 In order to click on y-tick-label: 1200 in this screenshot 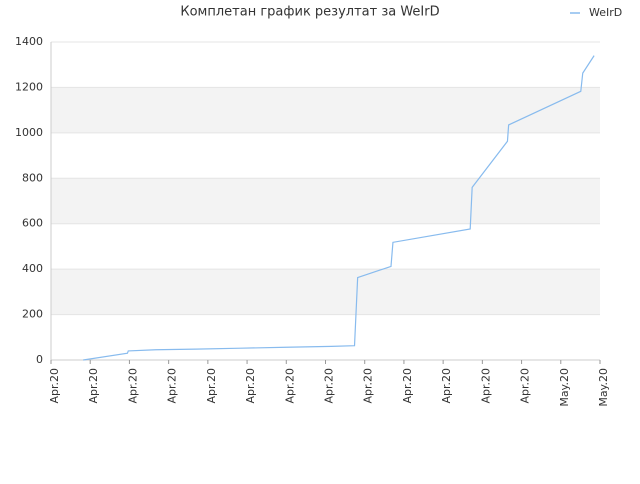, I will do `click(29, 86)`.